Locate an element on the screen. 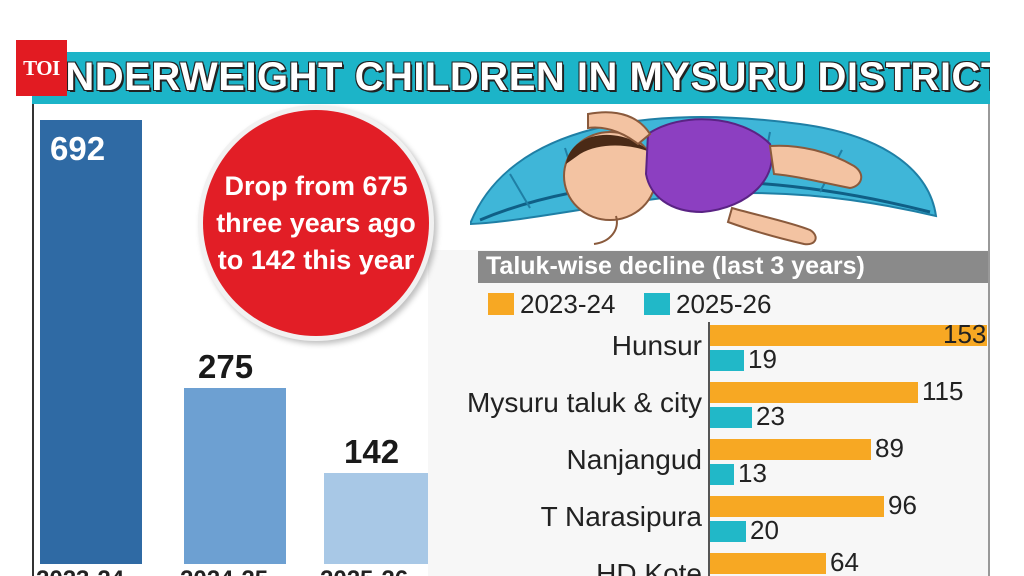 The width and height of the screenshot is (1024, 576). legend-2023-24: 2023-24 is located at coordinates (552, 303).